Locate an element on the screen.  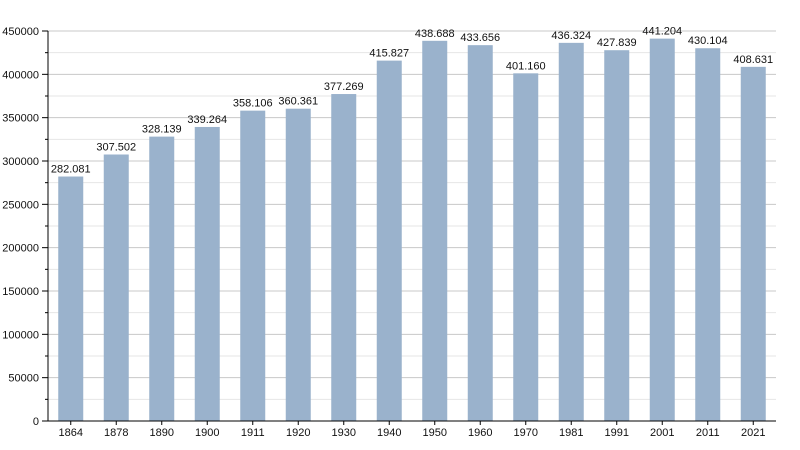
x-tick-label: 1900 is located at coordinates (207, 433).